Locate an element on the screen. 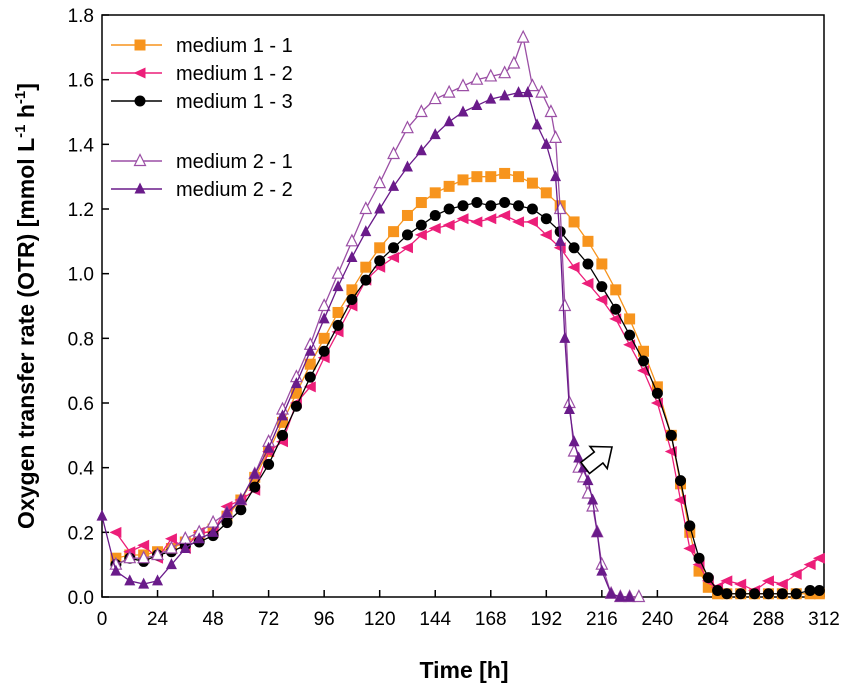 The height and width of the screenshot is (690, 850). y-tick-label: 0.8 is located at coordinates (81, 339).